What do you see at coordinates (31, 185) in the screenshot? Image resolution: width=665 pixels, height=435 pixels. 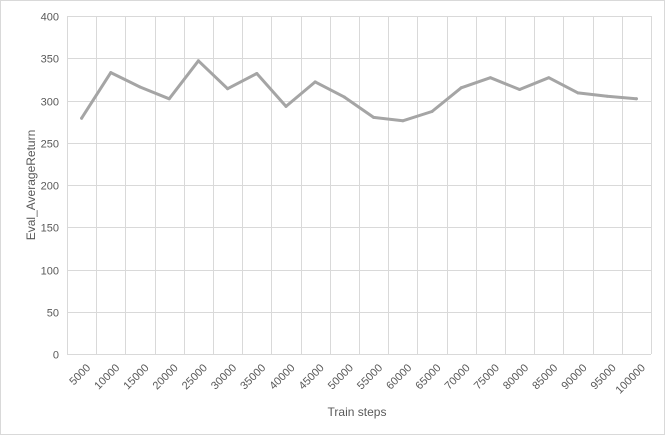 I see `y-axis-title: Eval_AverageReturn` at bounding box center [31, 185].